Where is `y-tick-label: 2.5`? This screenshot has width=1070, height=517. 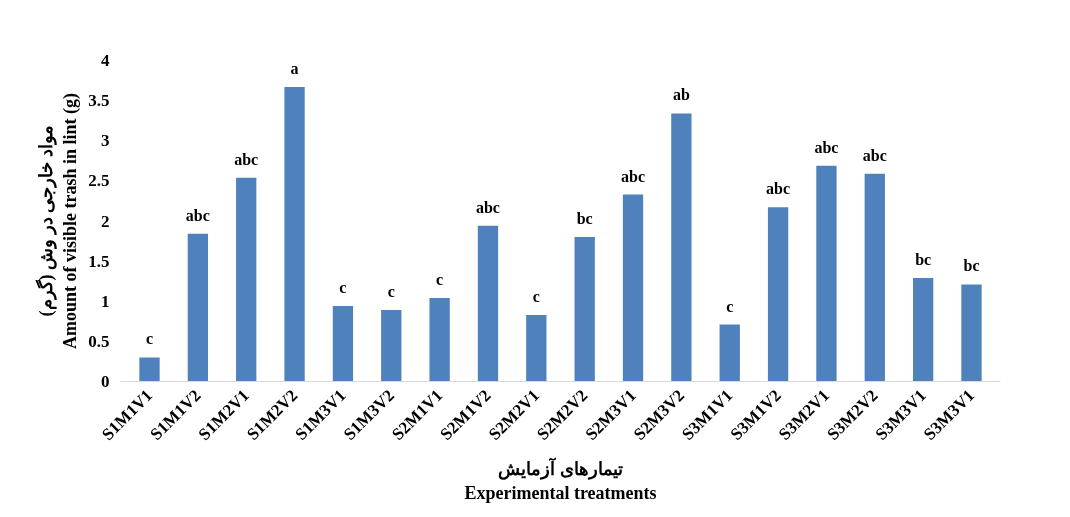
y-tick-label: 2.5 is located at coordinates (99, 181).